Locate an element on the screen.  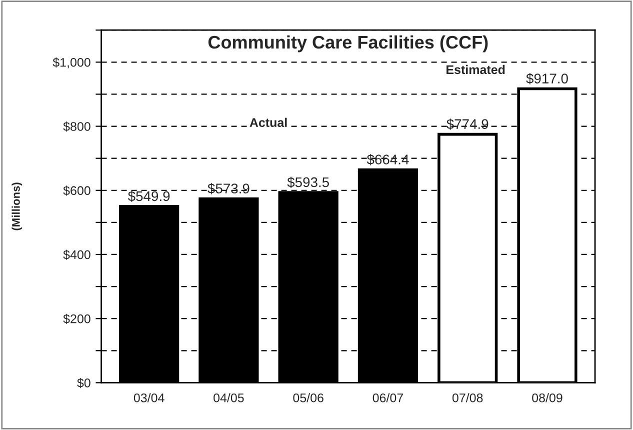
y-tick-label: $600 is located at coordinates (76, 191).